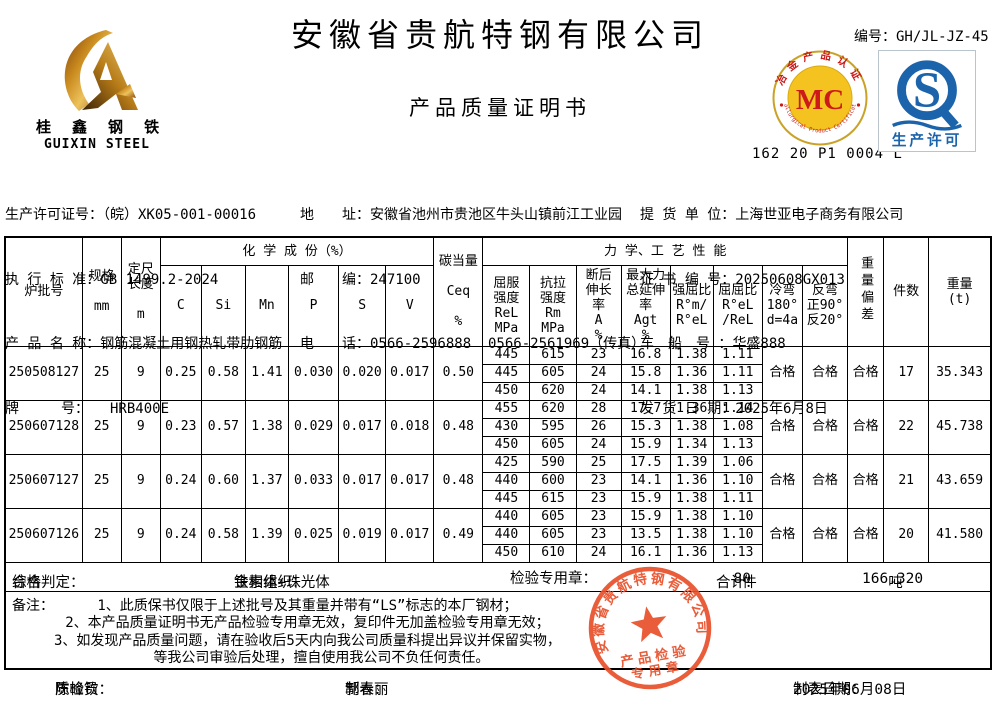 The height and width of the screenshot is (706, 996). I want to click on table-subrow: 450 620 24 14.1 1.38 1.13, so click(498, 391).